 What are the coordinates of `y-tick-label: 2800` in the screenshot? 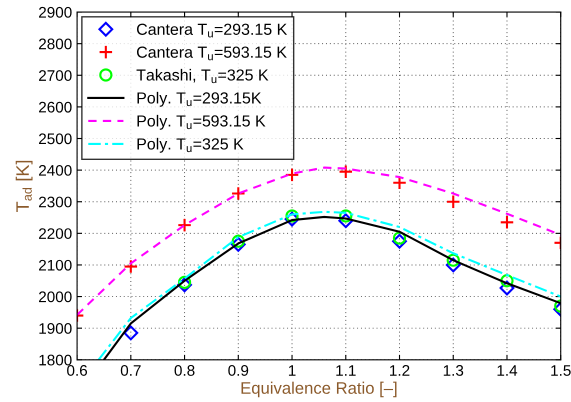 It's located at (55, 44).